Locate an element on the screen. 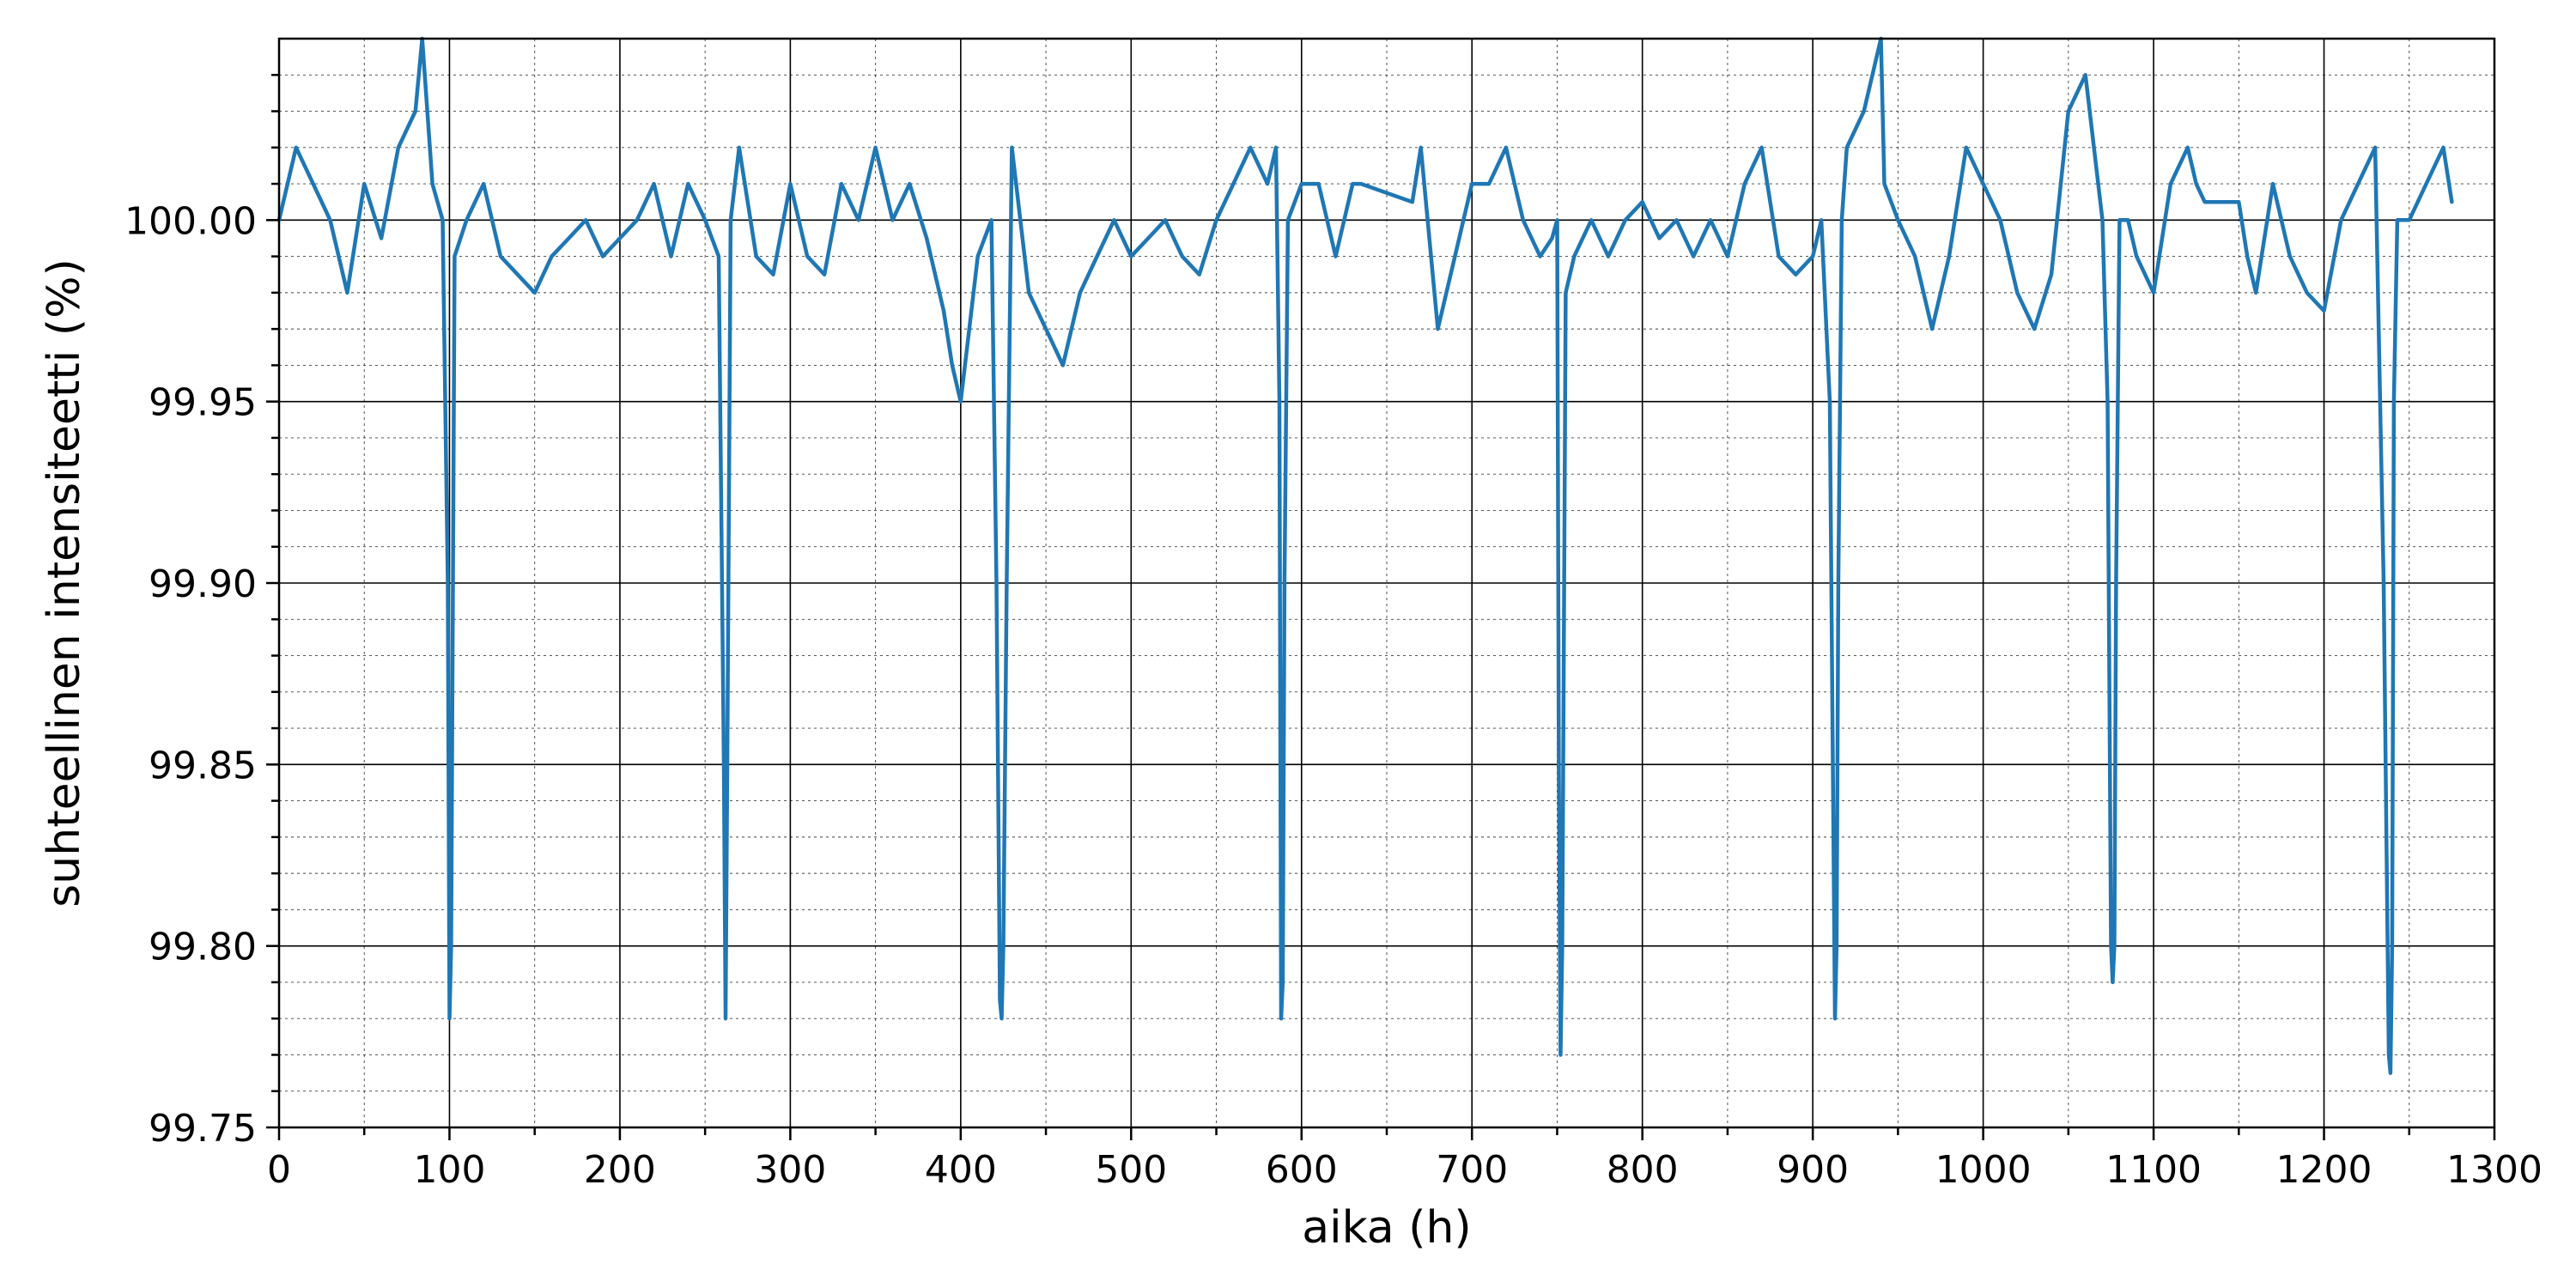 The height and width of the screenshot is (1288, 2576). x-tick-label: 500 is located at coordinates (1131, 1170).